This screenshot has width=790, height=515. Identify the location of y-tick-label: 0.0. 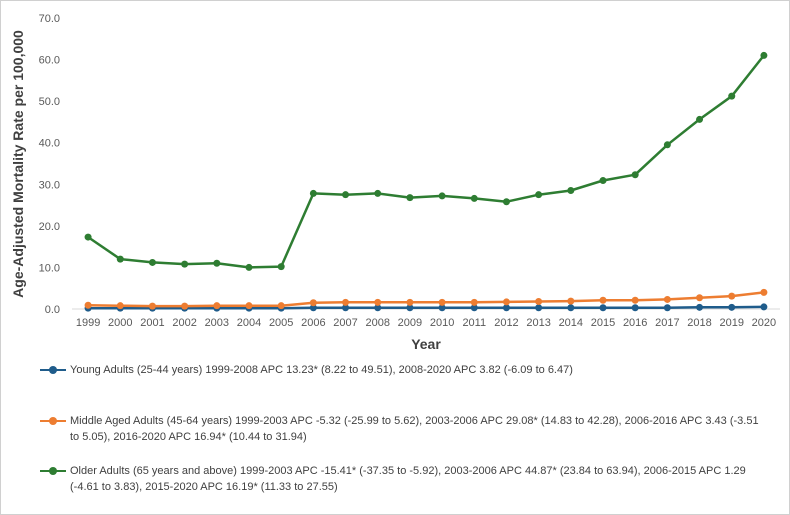
(52, 310).